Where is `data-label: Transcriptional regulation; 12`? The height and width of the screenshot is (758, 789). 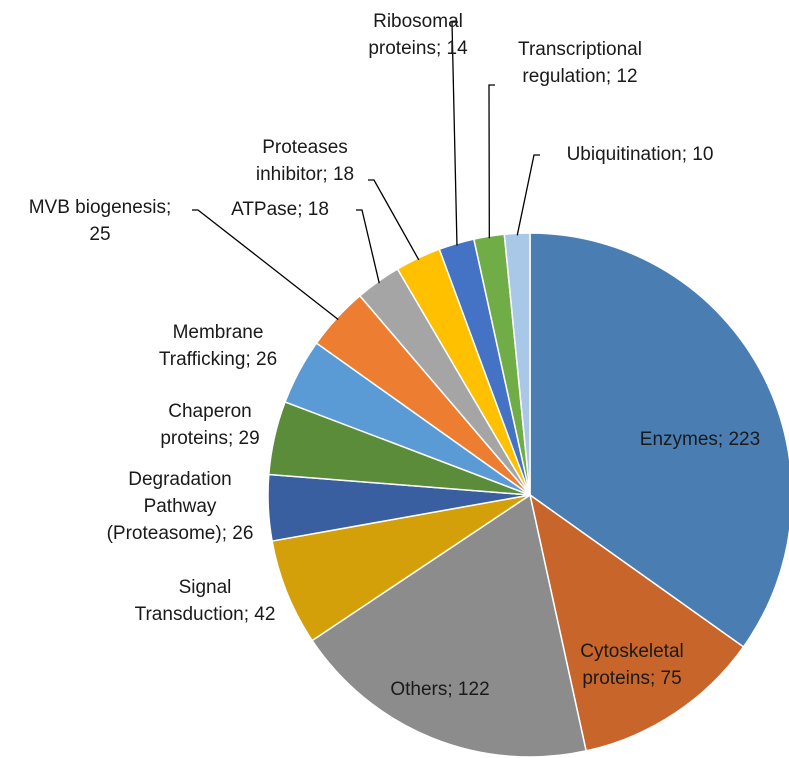 data-label: Transcriptional regulation; 12 is located at coordinates (580, 63).